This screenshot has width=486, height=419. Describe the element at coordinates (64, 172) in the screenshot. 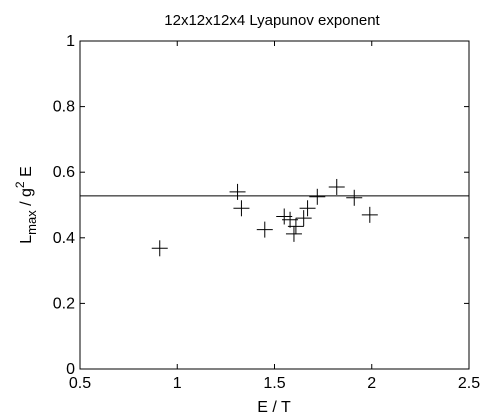

I see `y-tick-label: 0.6` at that location.